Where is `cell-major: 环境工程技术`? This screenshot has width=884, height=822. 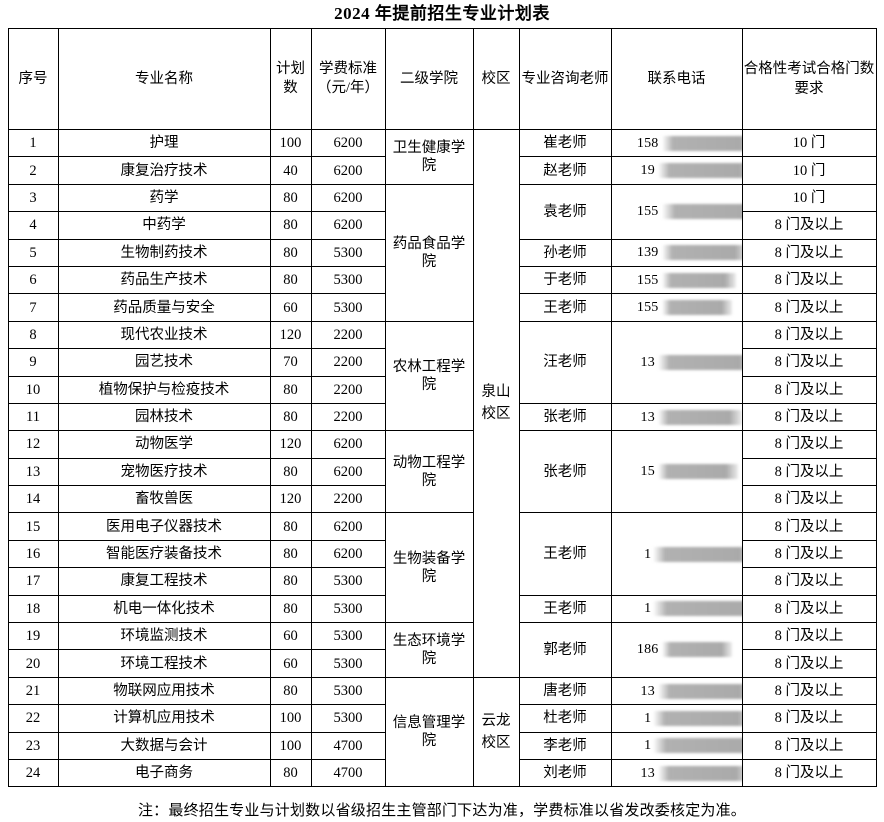 cell-major: 环境工程技术 is located at coordinates (164, 663).